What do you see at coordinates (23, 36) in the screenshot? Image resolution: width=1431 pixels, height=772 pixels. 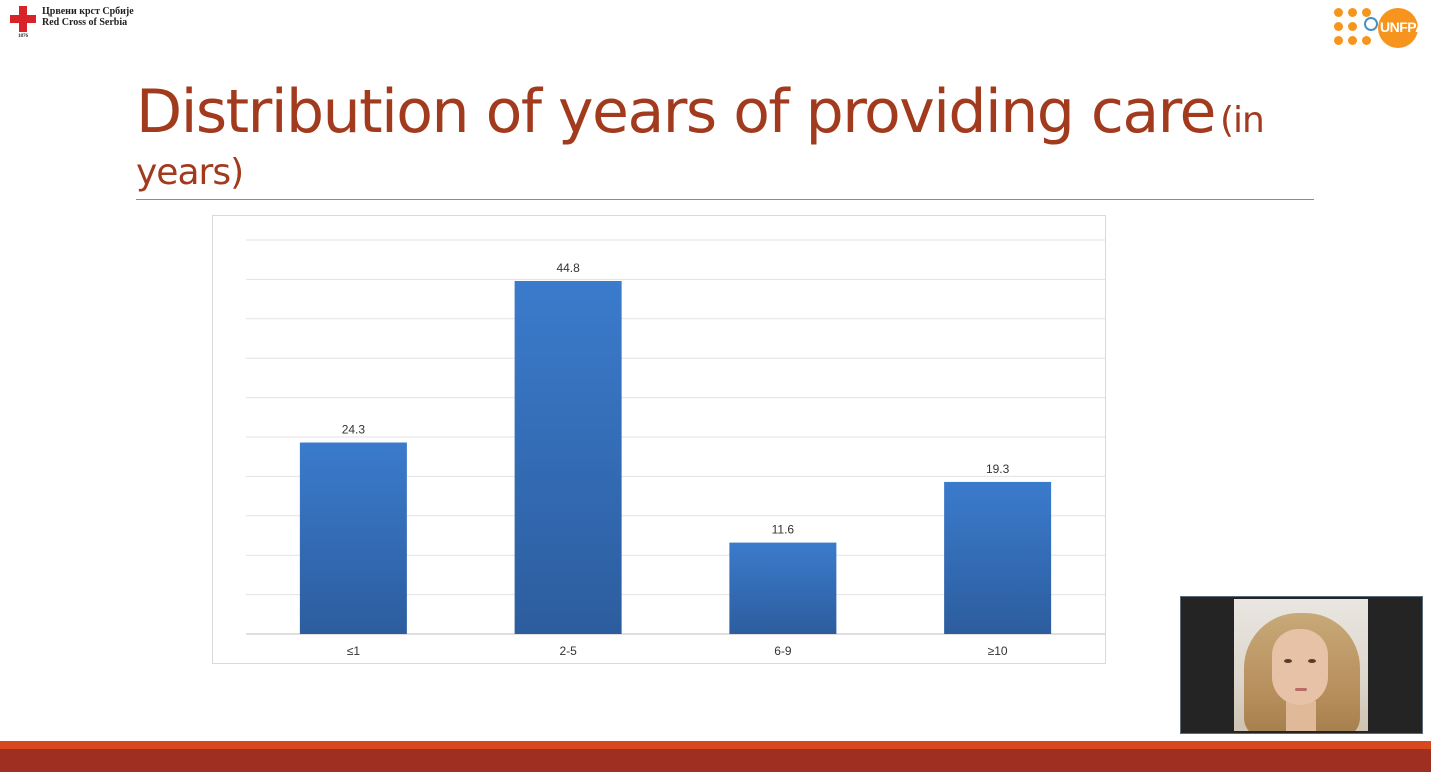 I see `logo-year: 1876` at bounding box center [23, 36].